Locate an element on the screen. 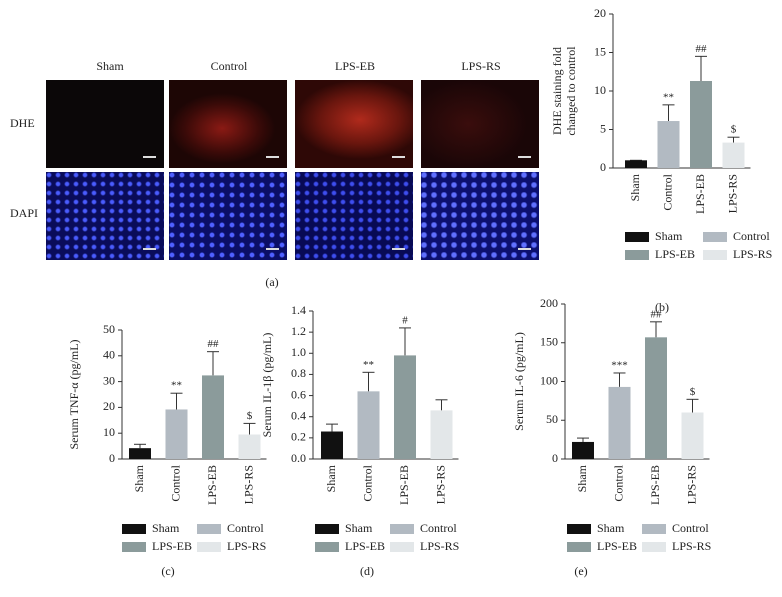 Image resolution: width=782 pixels, height=597 pixels. y-tick-label: 150 is located at coordinates (549, 342).